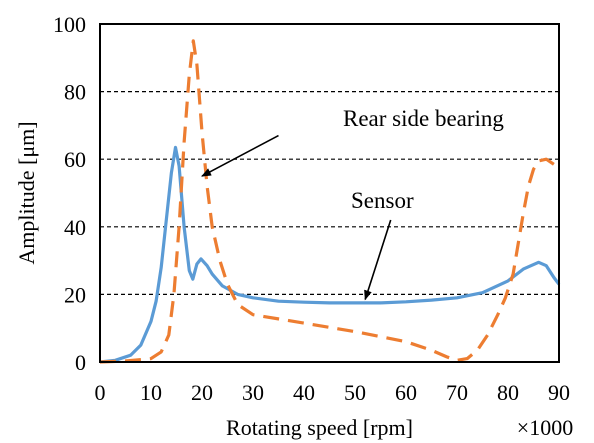 The width and height of the screenshot is (594, 443). What do you see at coordinates (559, 392) in the screenshot?
I see `x-tick-label: 90` at bounding box center [559, 392].